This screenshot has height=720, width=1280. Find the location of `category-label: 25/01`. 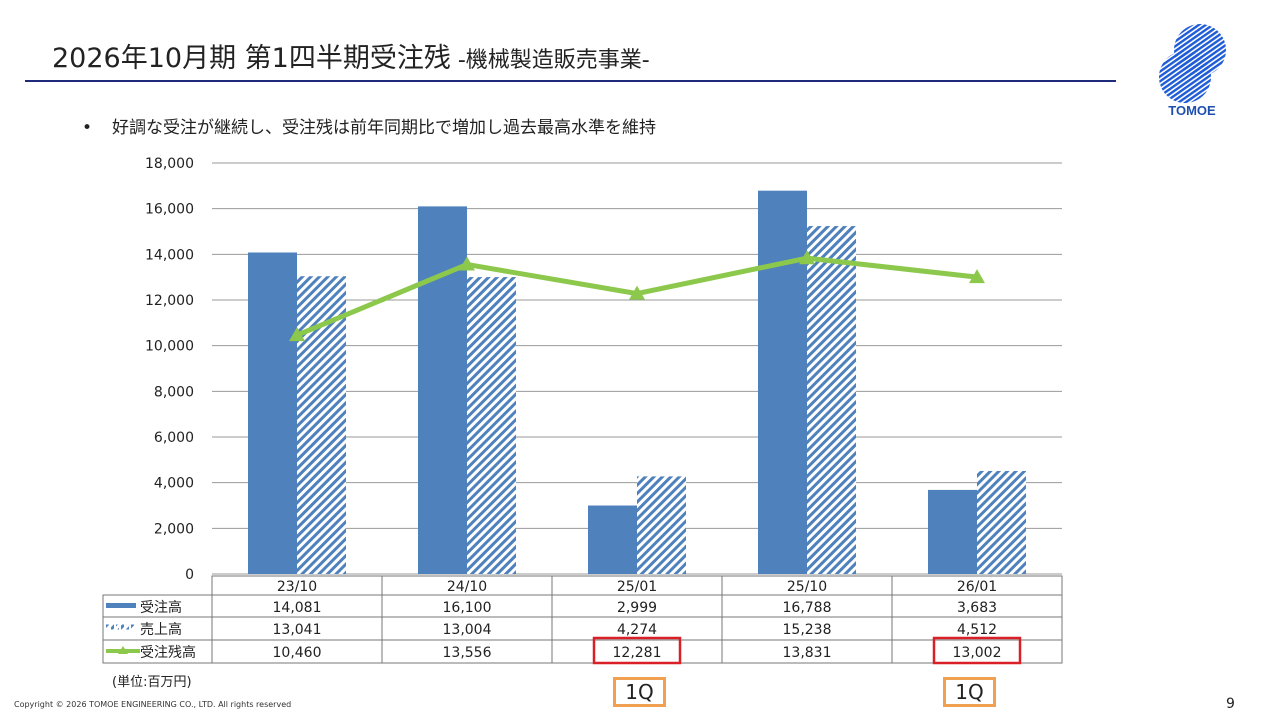

category-label: 25/01 is located at coordinates (637, 587).